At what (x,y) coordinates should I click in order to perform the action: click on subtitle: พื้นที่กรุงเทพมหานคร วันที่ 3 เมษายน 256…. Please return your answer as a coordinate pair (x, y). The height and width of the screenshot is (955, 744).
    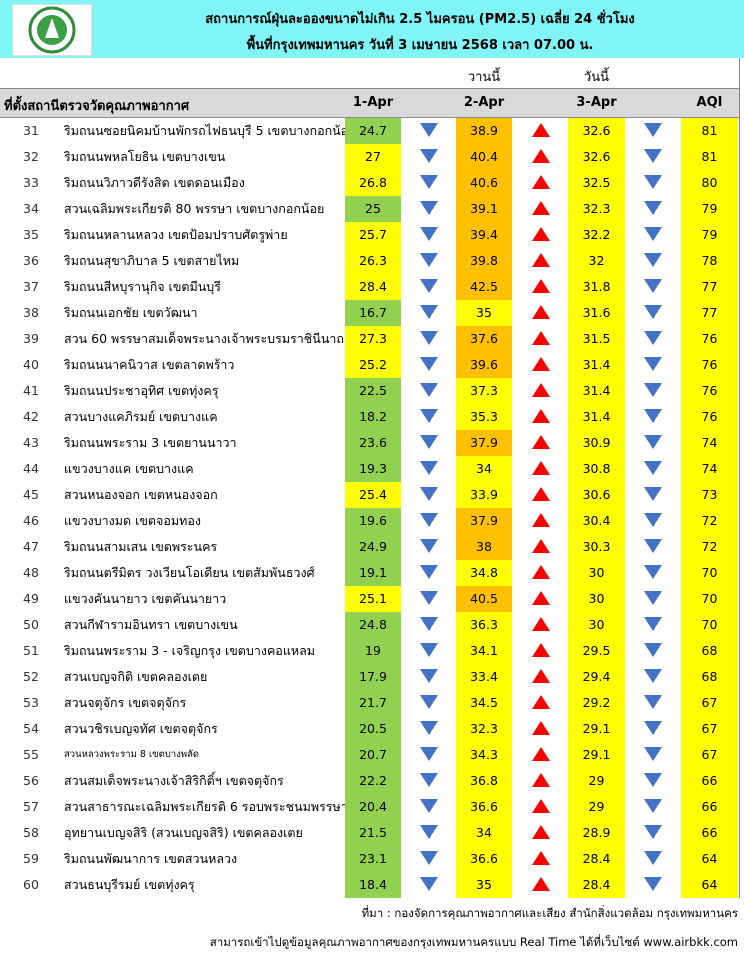
    Looking at the image, I should click on (420, 45).